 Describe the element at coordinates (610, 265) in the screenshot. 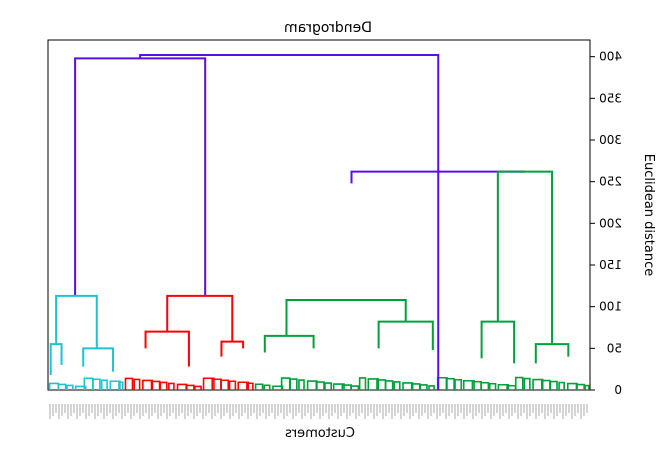

I see `y-tick-label: 150` at that location.